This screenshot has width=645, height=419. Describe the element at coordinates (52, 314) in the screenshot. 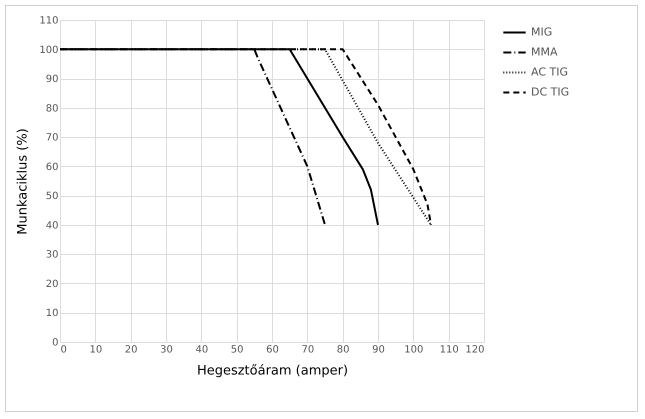

I see `y-tick-label: 10` at that location.